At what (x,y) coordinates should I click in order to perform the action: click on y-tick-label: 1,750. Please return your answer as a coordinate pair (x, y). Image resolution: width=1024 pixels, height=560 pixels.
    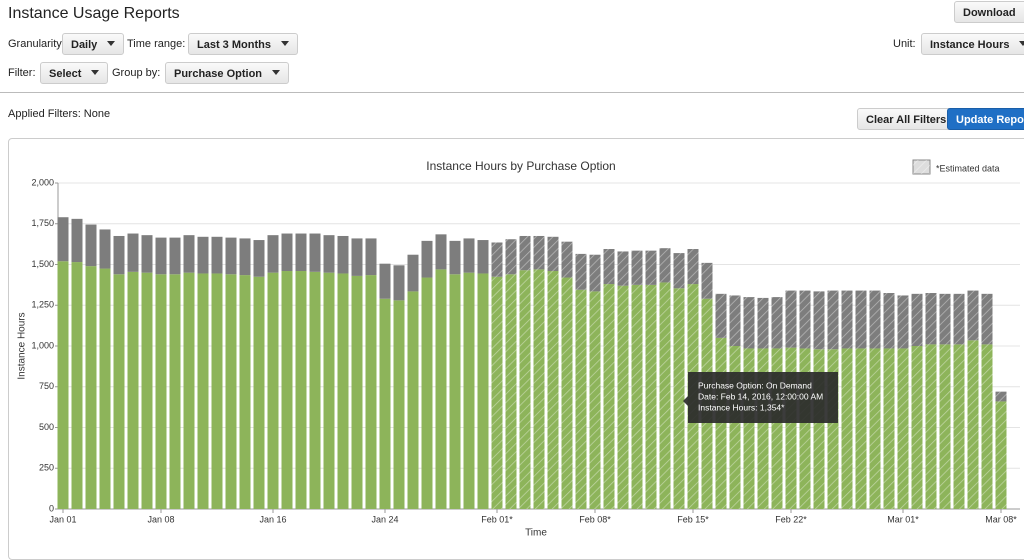
    Looking at the image, I should click on (42, 223).